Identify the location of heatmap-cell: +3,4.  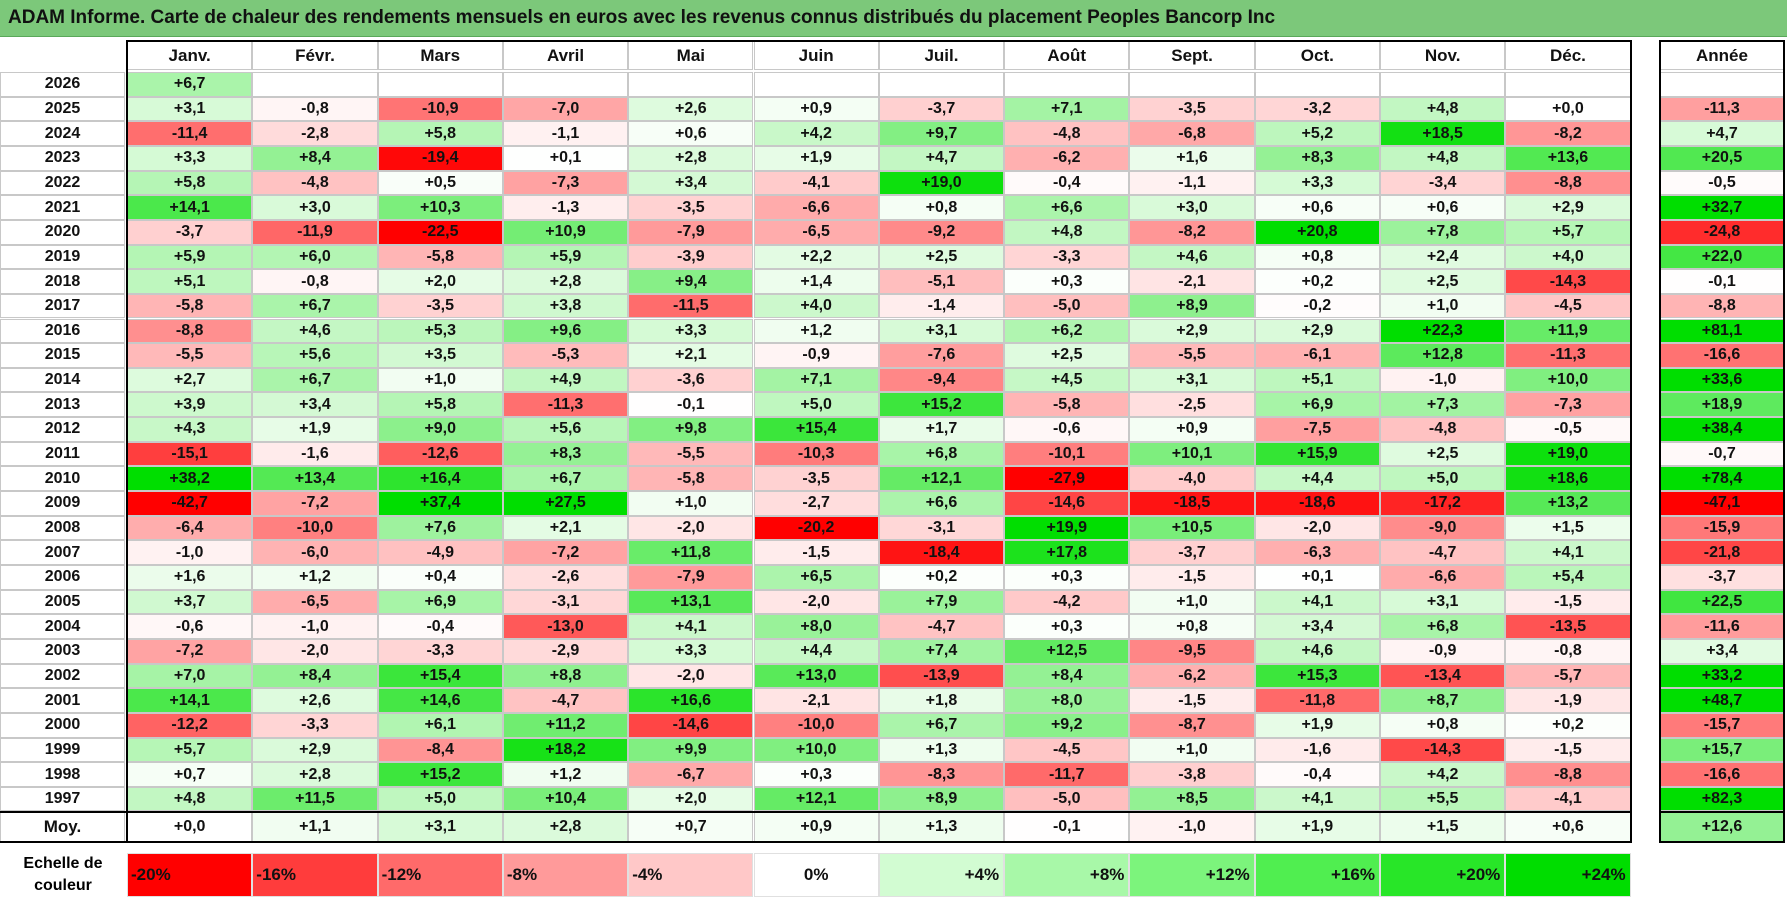
(315, 405).